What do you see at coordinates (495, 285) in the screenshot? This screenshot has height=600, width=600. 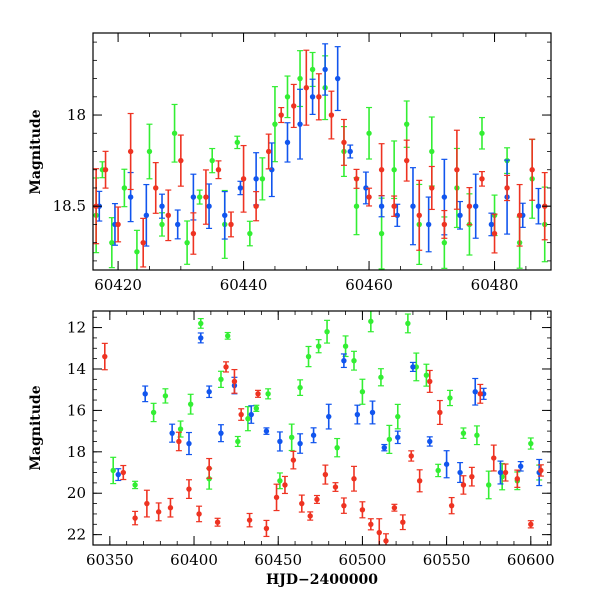 I see `top-x-tick-label: 60480` at bounding box center [495, 285].